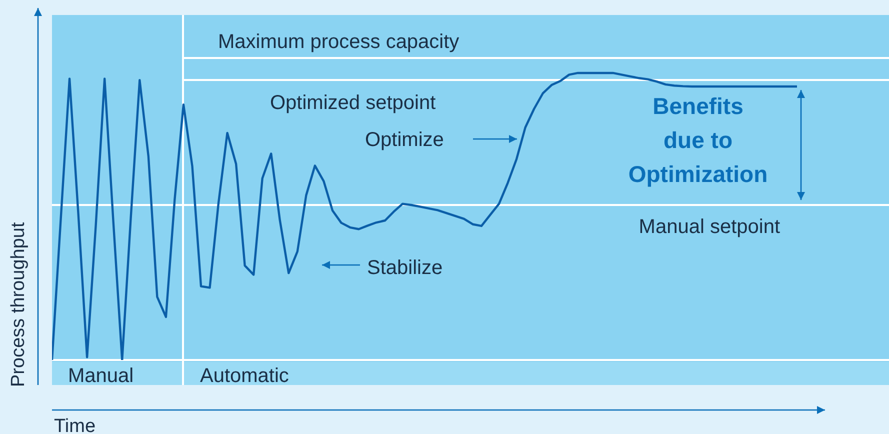 This screenshot has height=434, width=889. Describe the element at coordinates (709, 227) in the screenshot. I see `annotation: Manual setpoint` at that location.